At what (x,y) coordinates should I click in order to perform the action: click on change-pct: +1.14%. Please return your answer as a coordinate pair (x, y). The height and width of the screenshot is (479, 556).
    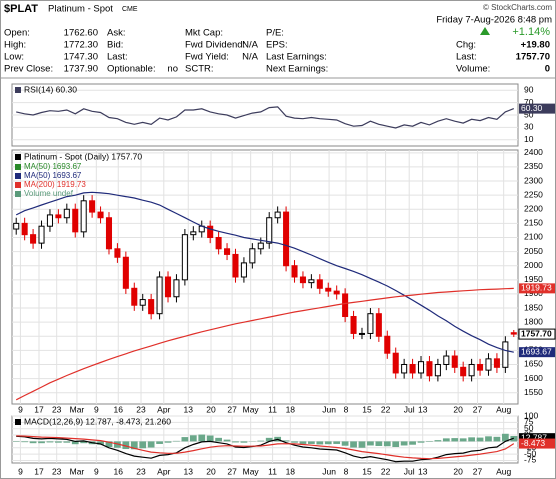
    Looking at the image, I should click on (531, 32).